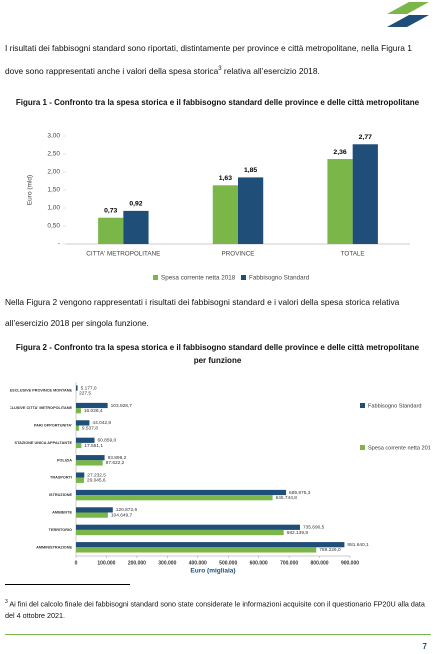 The width and height of the screenshot is (435, 654). I want to click on x-tick-label: 900.000, so click(350, 563).